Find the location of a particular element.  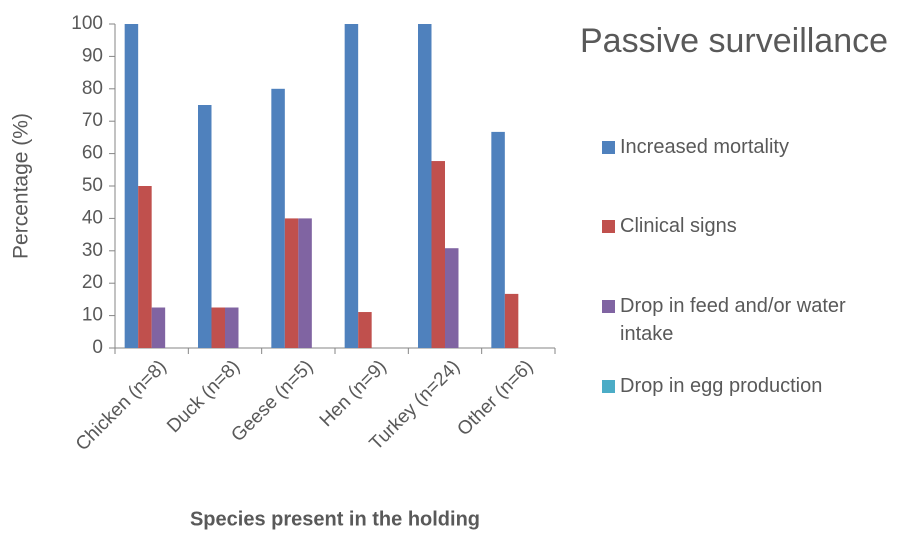

y-tick-label: 30 is located at coordinates (92, 250).